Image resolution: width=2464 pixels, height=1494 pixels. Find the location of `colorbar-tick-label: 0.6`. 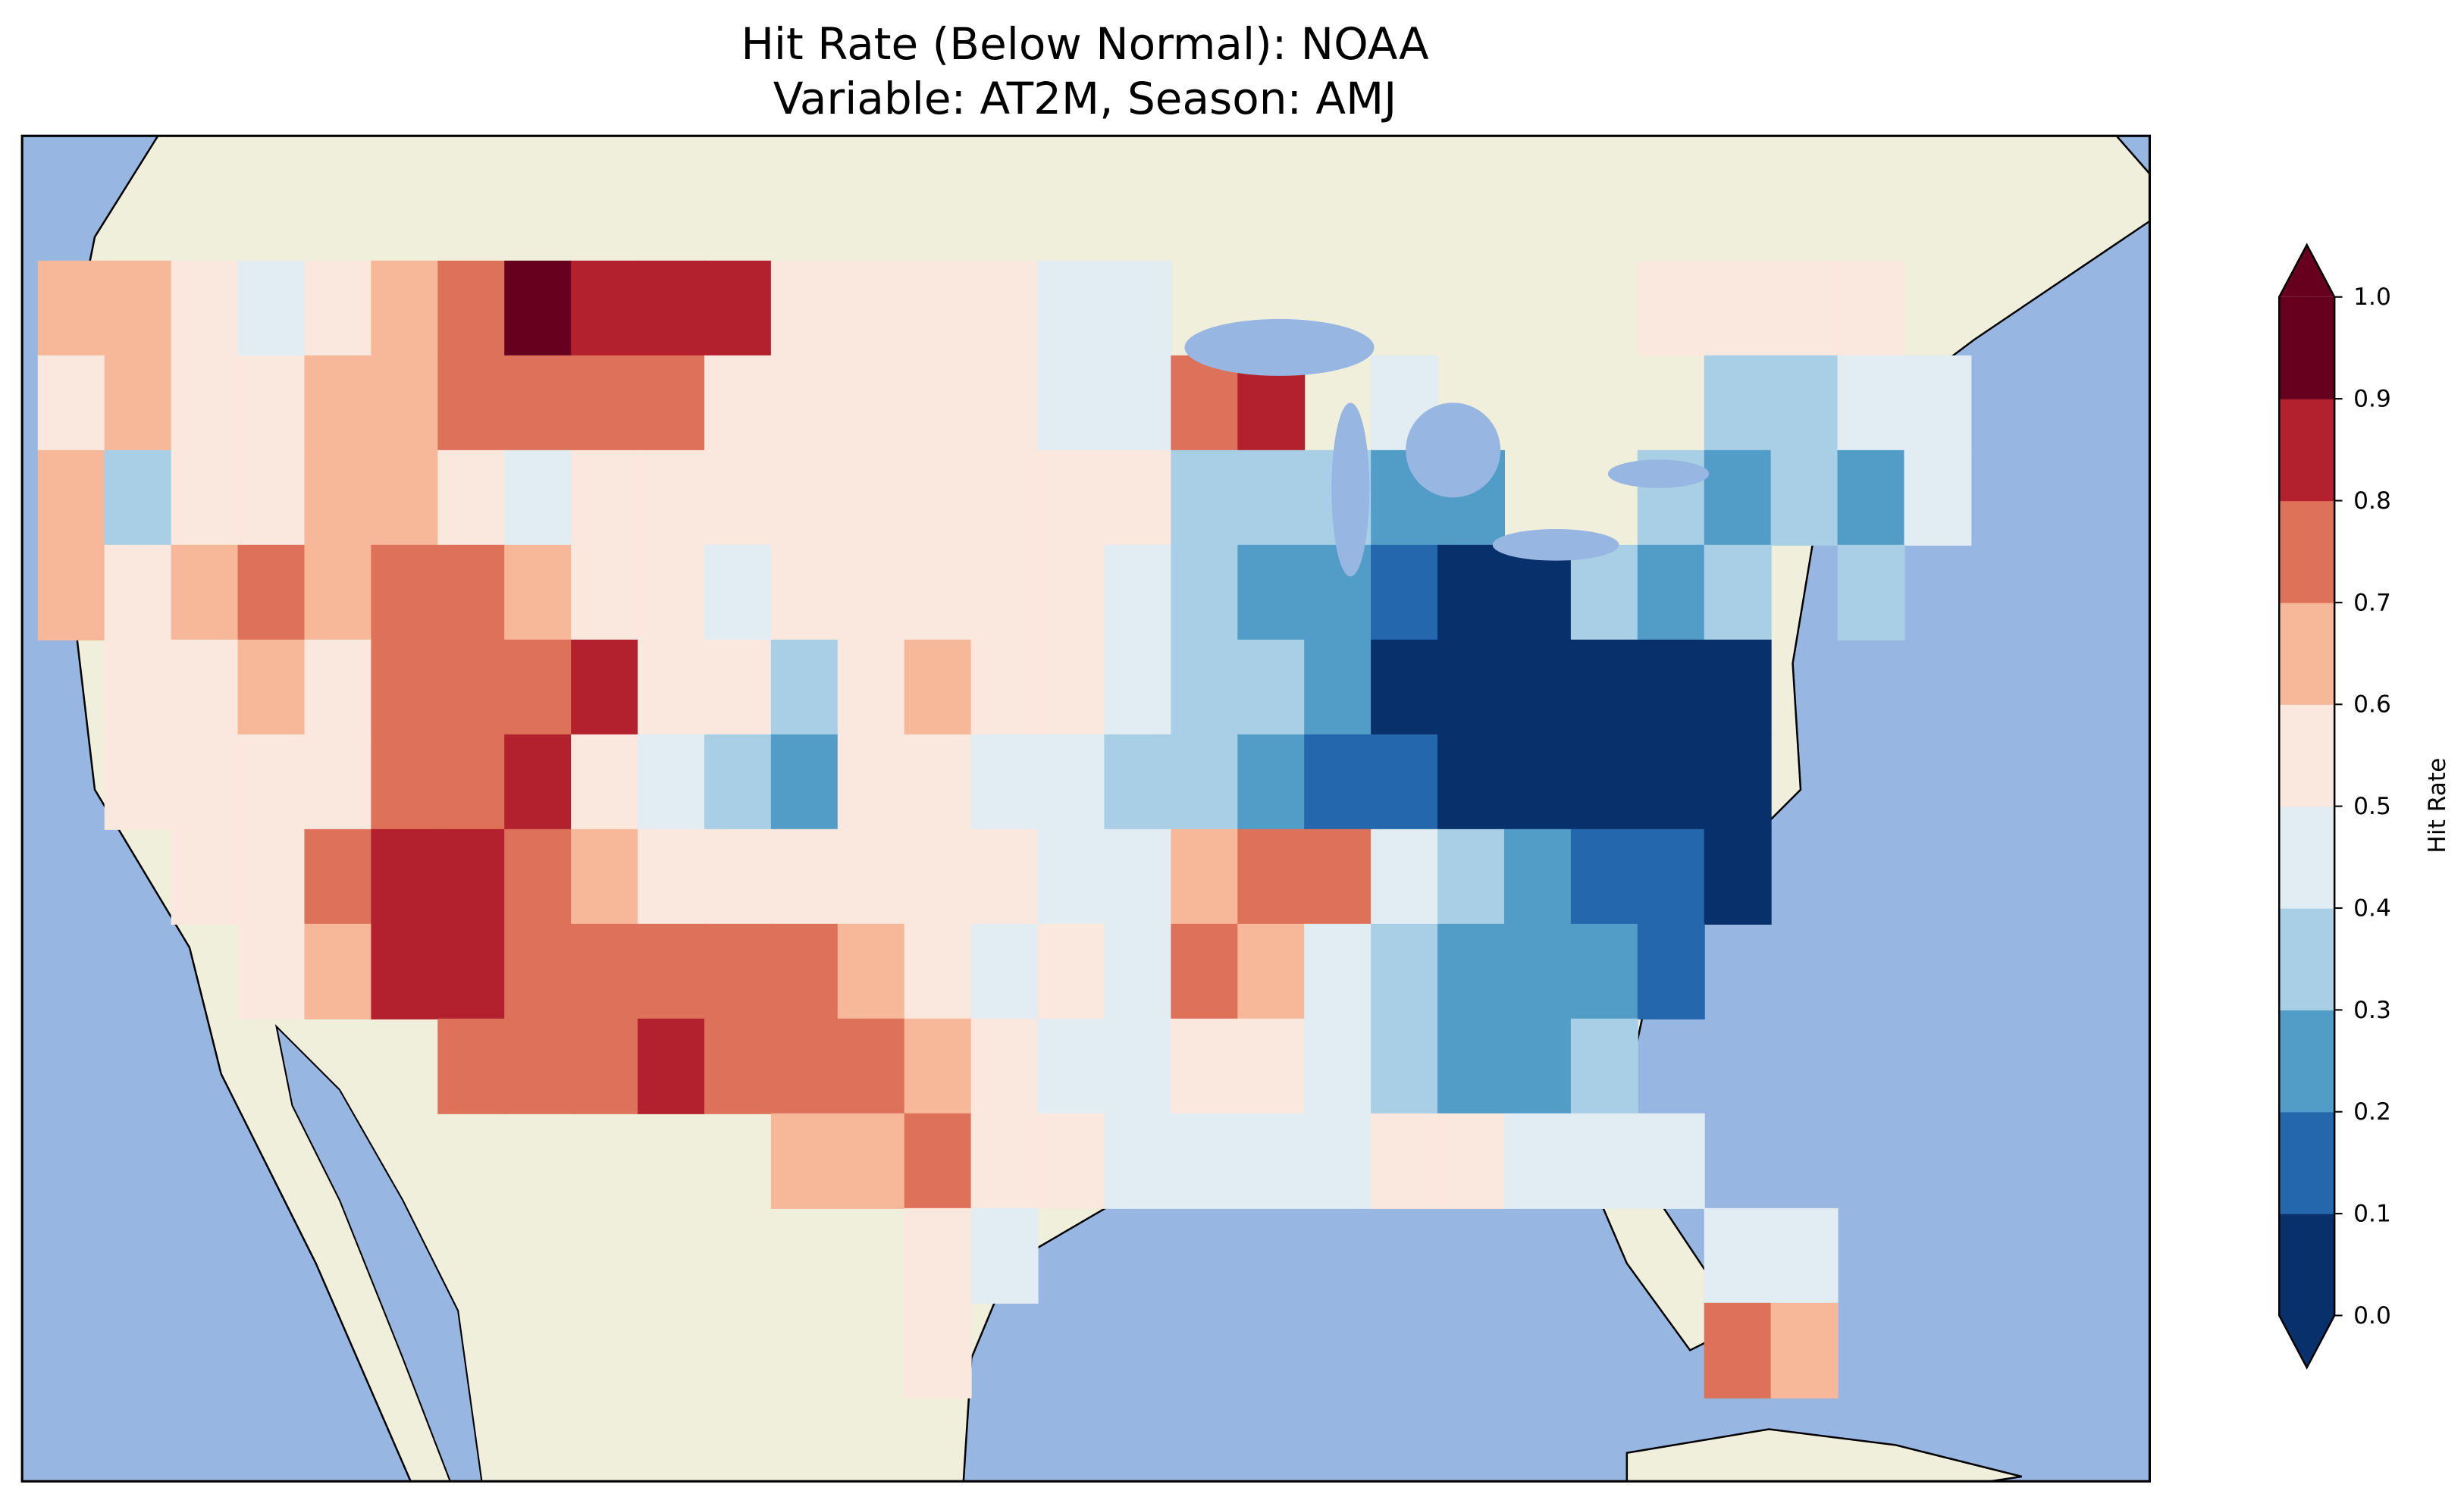

colorbar-tick-label: 0.6 is located at coordinates (2372, 705).